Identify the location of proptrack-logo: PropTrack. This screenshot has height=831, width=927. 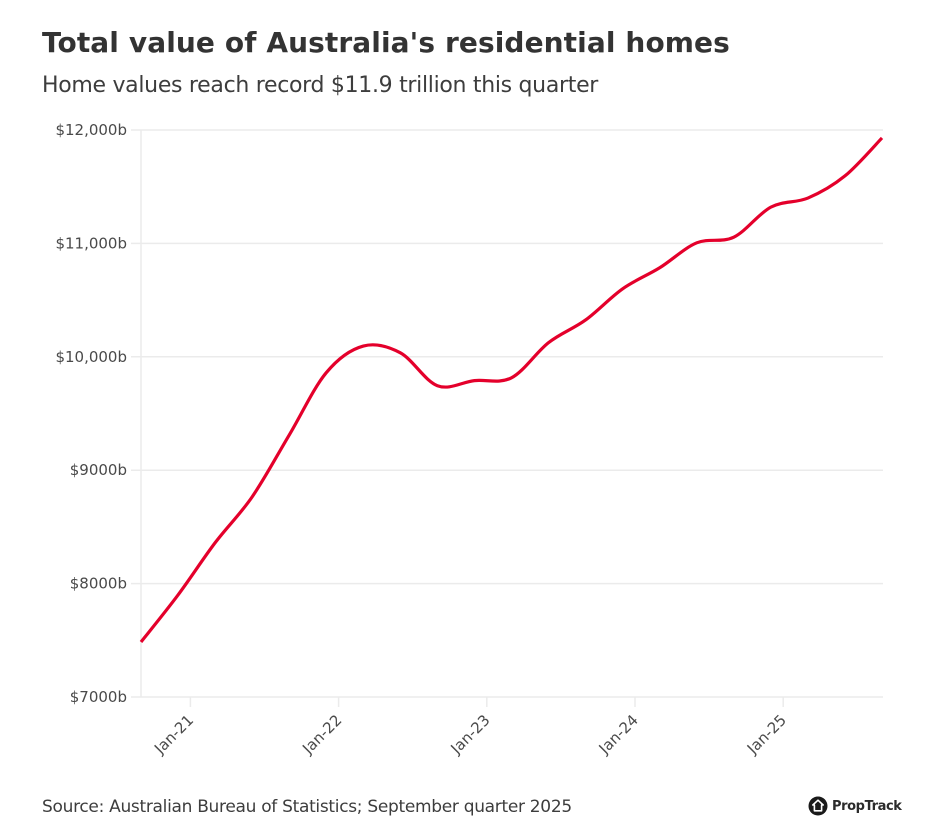
(855, 806).